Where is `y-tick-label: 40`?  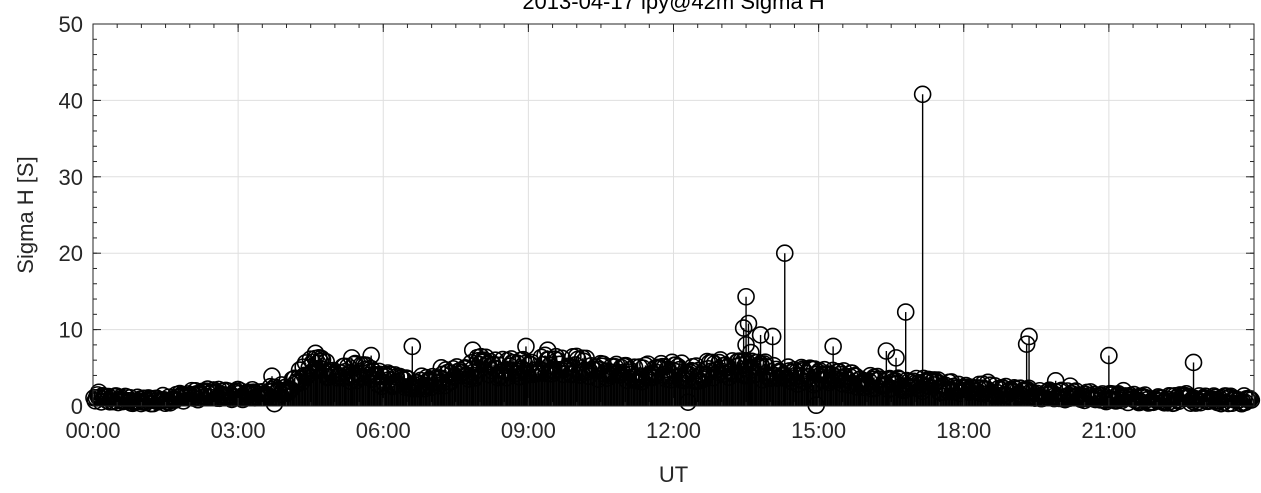
y-tick-label: 40 is located at coordinates (71, 100).